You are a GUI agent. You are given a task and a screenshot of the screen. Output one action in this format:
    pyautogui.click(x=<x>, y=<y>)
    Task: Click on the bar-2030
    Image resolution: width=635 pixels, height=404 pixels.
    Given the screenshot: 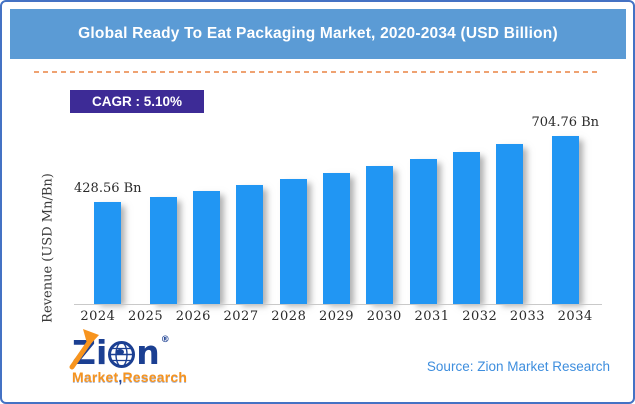 What is the action you would take?
    pyautogui.click(x=380, y=235)
    